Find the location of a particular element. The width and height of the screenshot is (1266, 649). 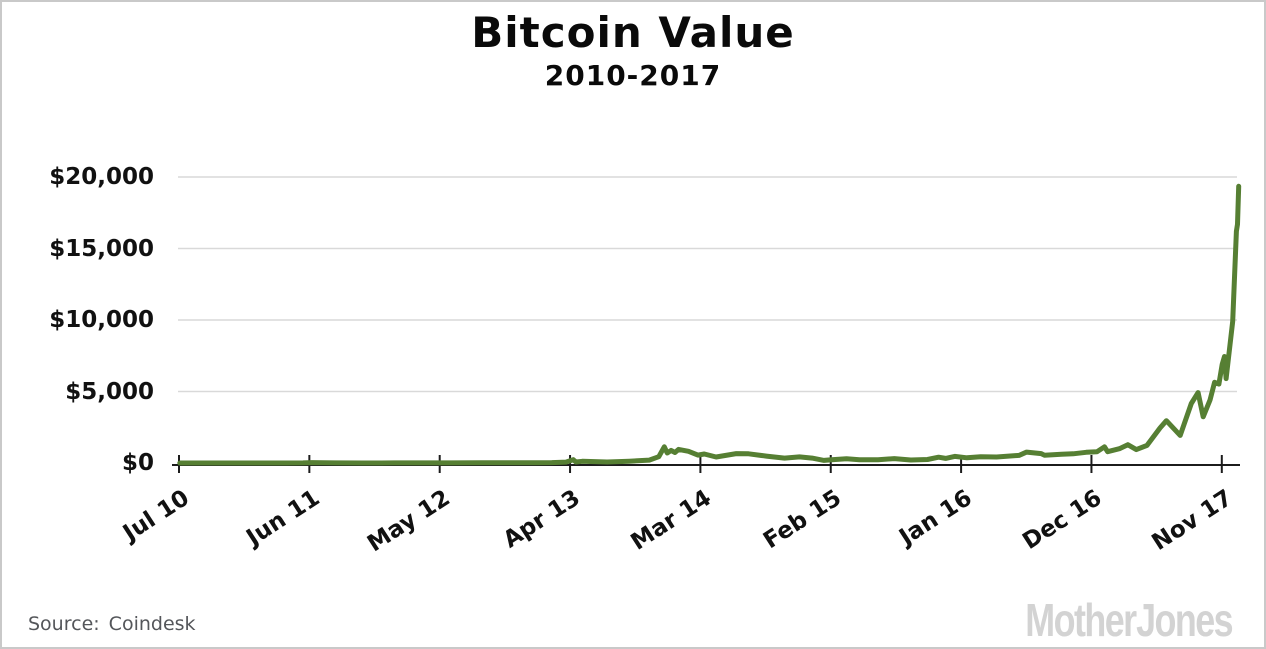

y-axis-labels: $20,000 $15,000 $10,000 $5,000 $0 is located at coordinates (78, 324).